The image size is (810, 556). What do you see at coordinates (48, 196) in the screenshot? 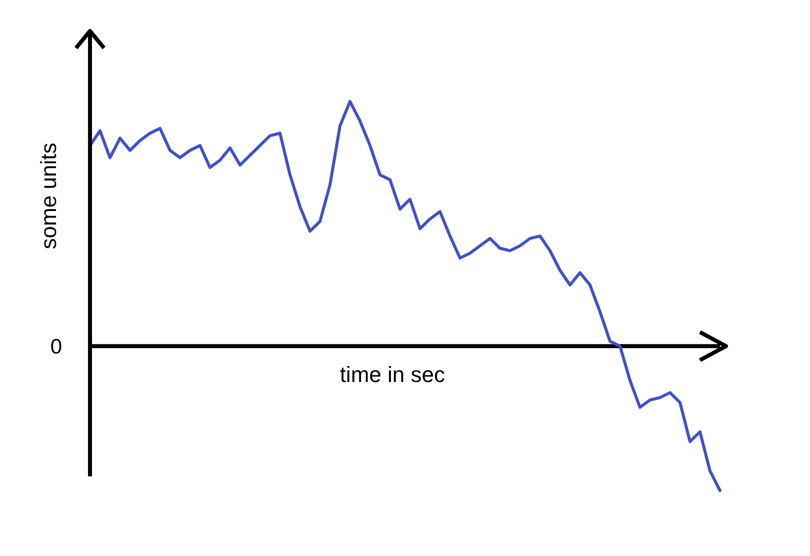
I see `y-axis-title: some units` at bounding box center [48, 196].